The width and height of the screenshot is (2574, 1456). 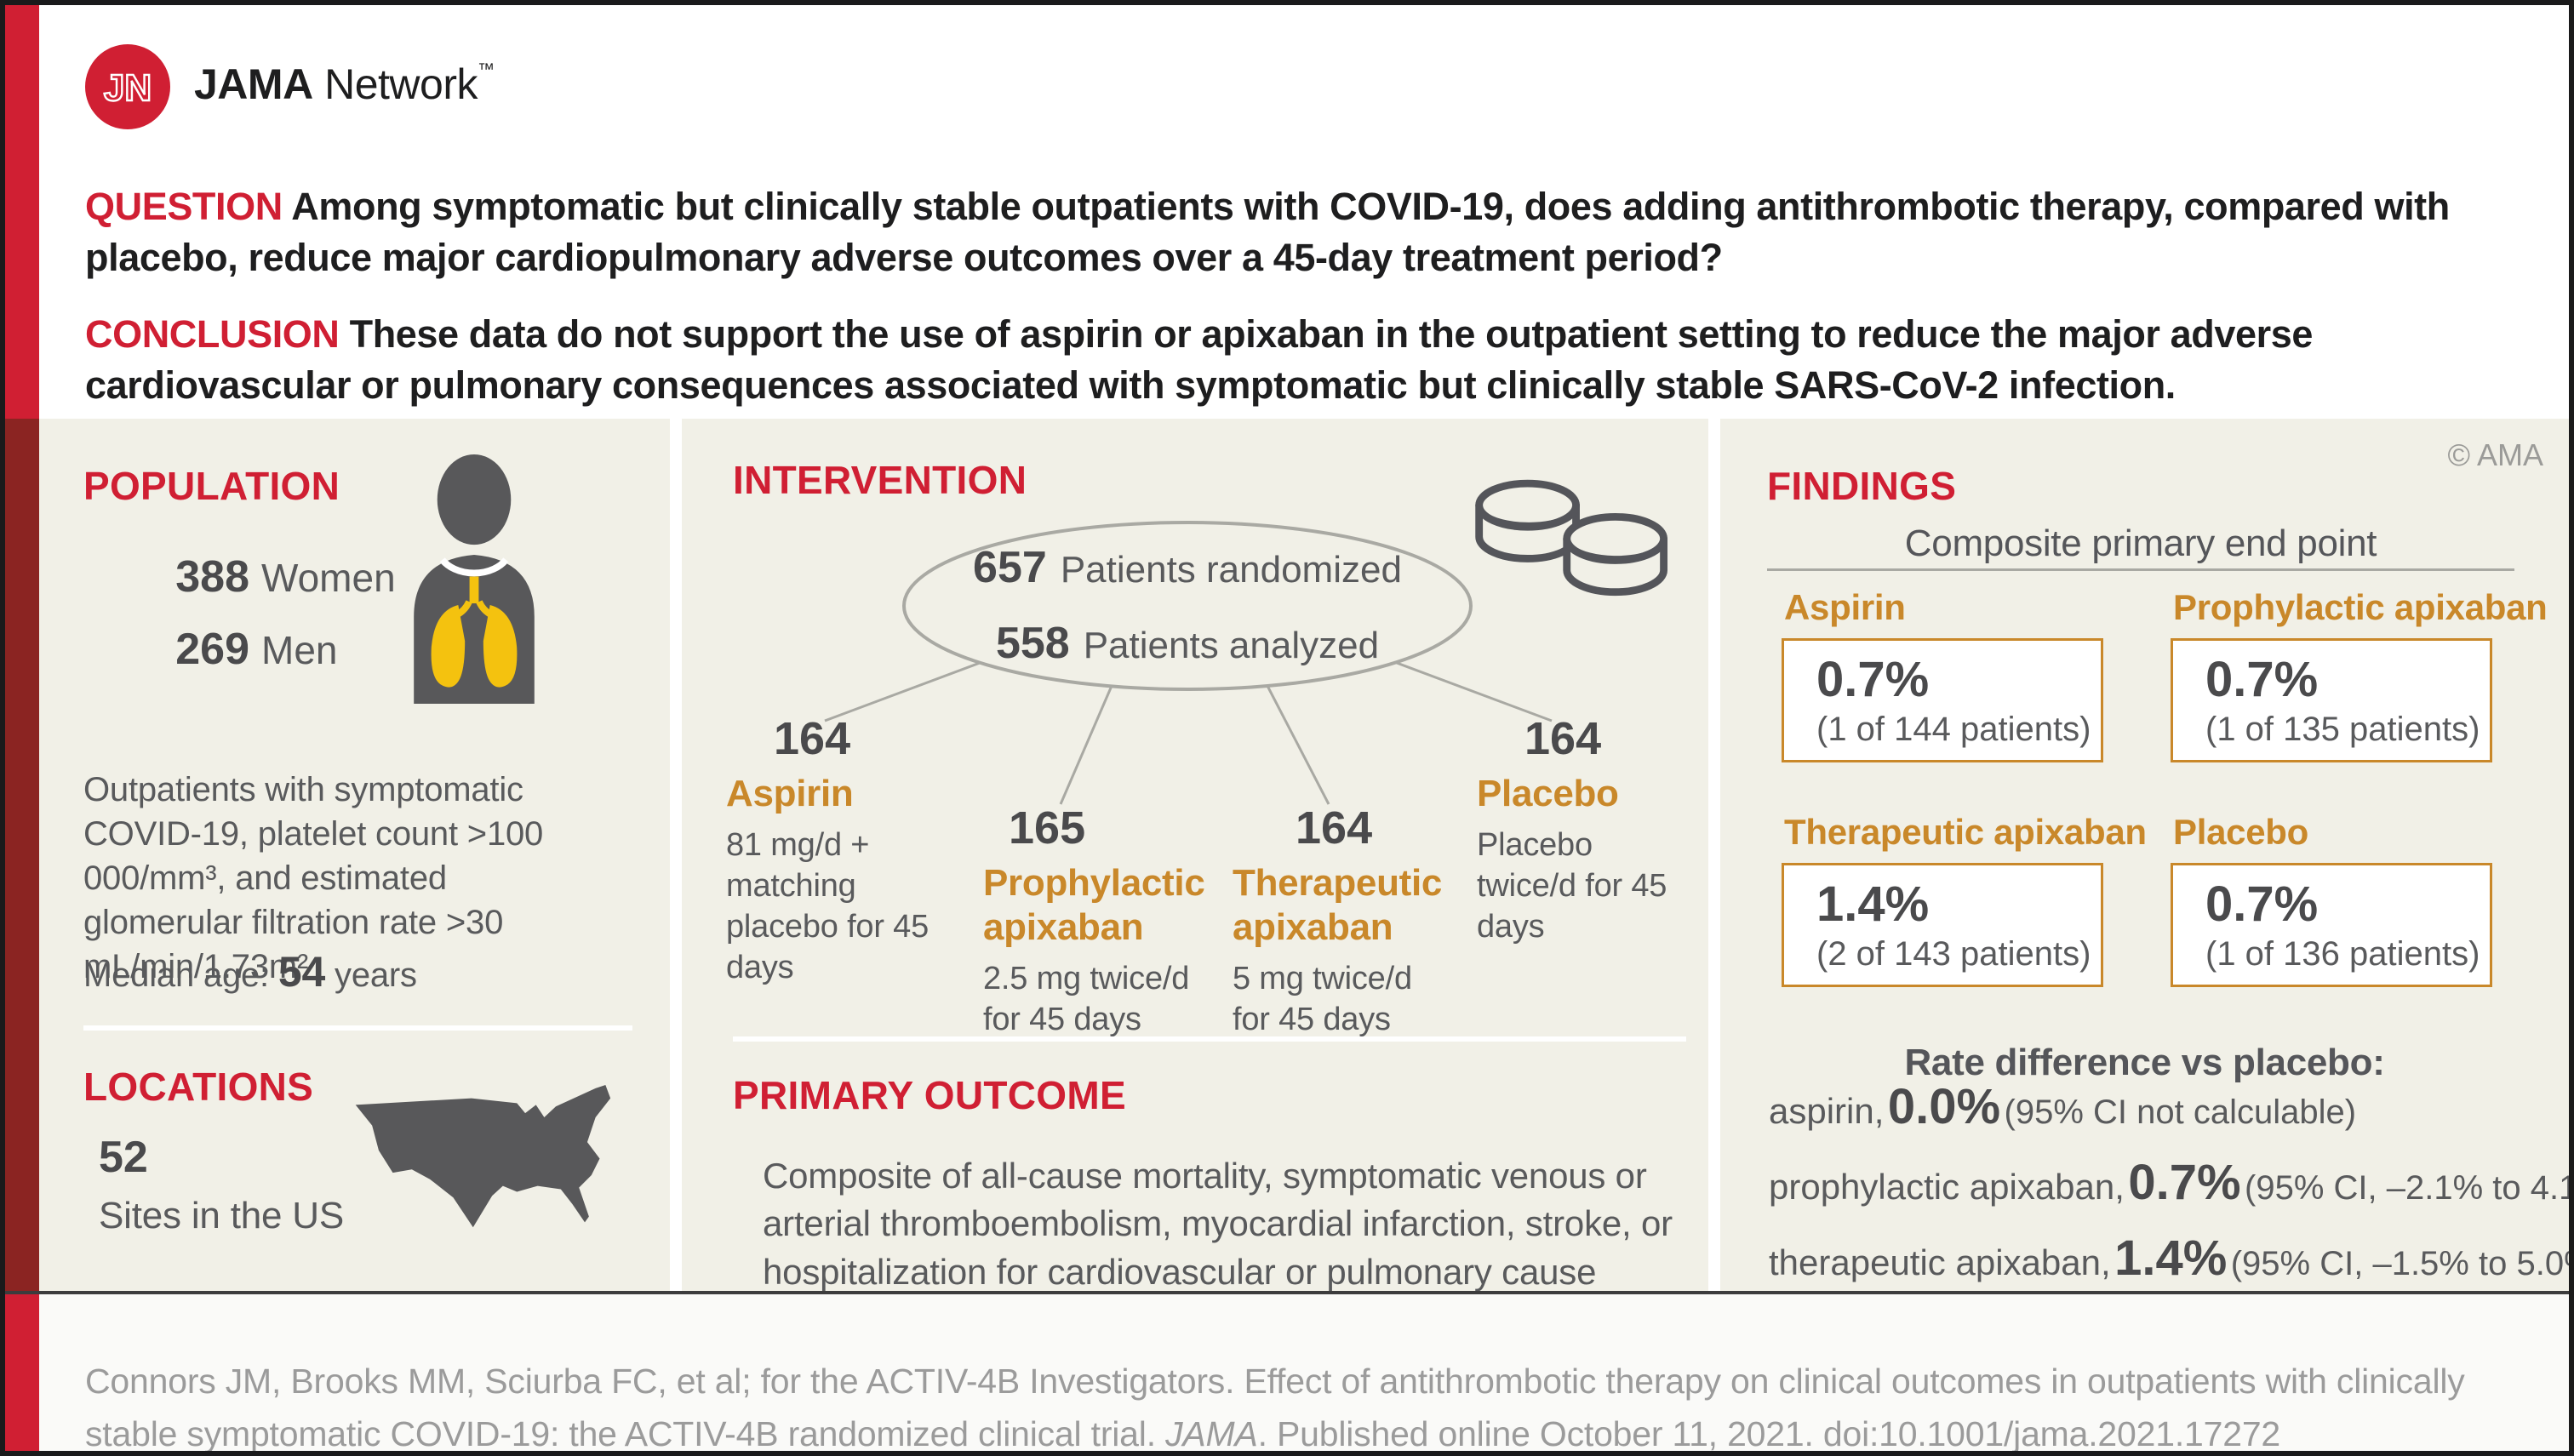 What do you see at coordinates (301, 972) in the screenshot?
I see `median-age-value: 54` at bounding box center [301, 972].